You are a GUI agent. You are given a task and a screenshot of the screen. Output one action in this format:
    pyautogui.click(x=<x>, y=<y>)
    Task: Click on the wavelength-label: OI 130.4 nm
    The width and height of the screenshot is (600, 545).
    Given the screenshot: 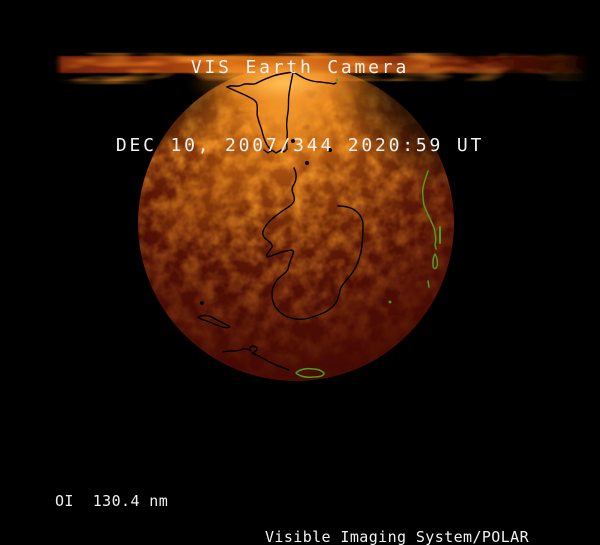 What is the action you would take?
    pyautogui.click(x=112, y=501)
    